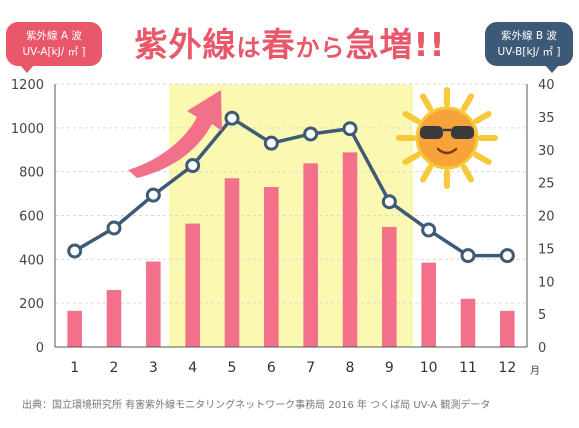 The height and width of the screenshot is (428, 579). What do you see at coordinates (54, 36) in the screenshot?
I see `uva-legend-title: 紫外線 A 波` at bounding box center [54, 36].